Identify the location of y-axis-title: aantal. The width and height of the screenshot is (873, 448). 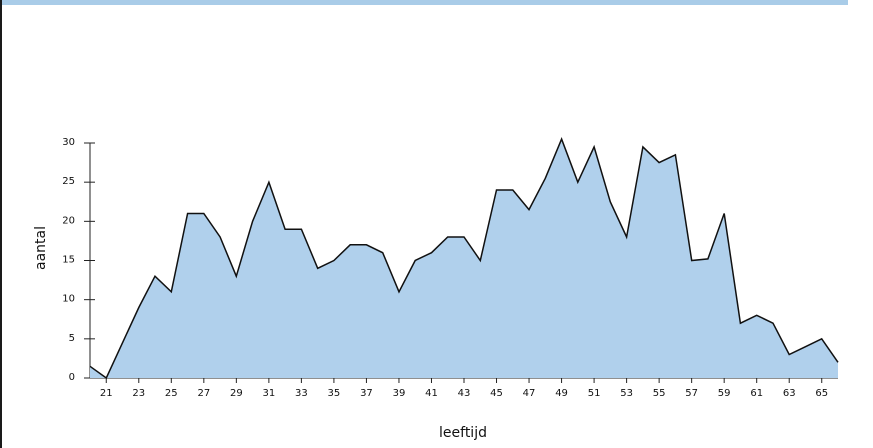
(41, 248).